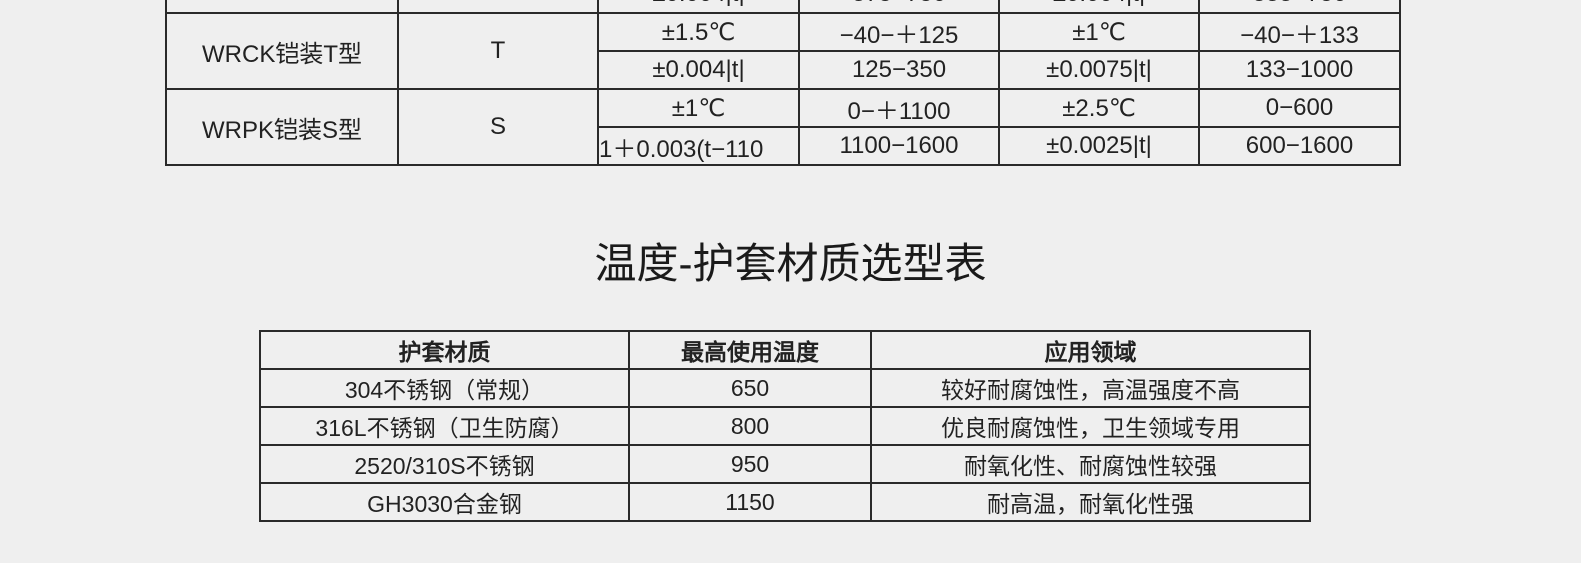 The height and width of the screenshot is (563, 1581). What do you see at coordinates (899, 70) in the screenshot?
I see `table-cell: 125−350` at bounding box center [899, 70].